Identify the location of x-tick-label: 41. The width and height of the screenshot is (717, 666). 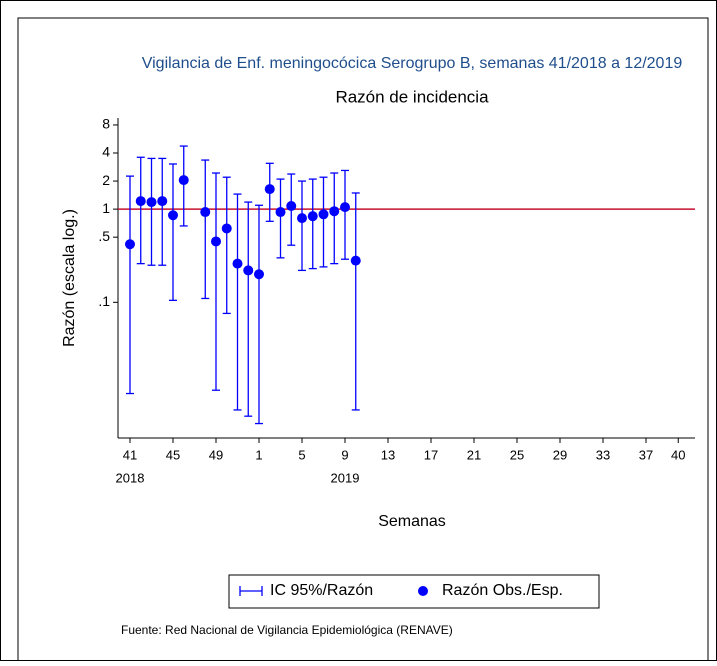
(130, 454).